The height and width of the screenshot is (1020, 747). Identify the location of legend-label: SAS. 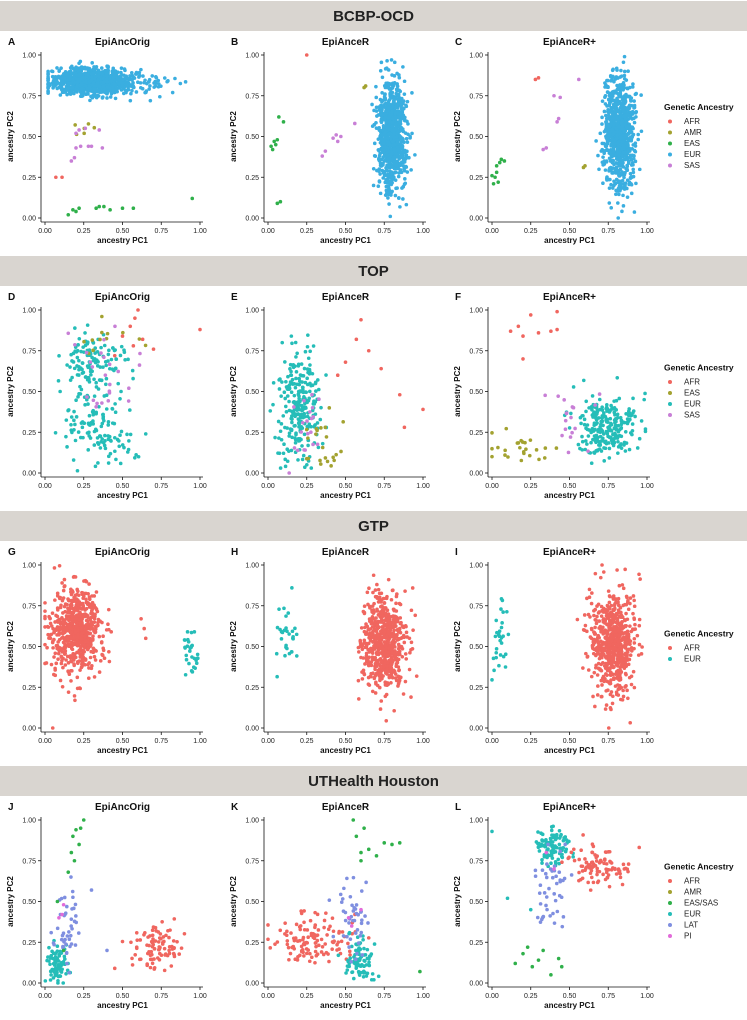
(692, 415).